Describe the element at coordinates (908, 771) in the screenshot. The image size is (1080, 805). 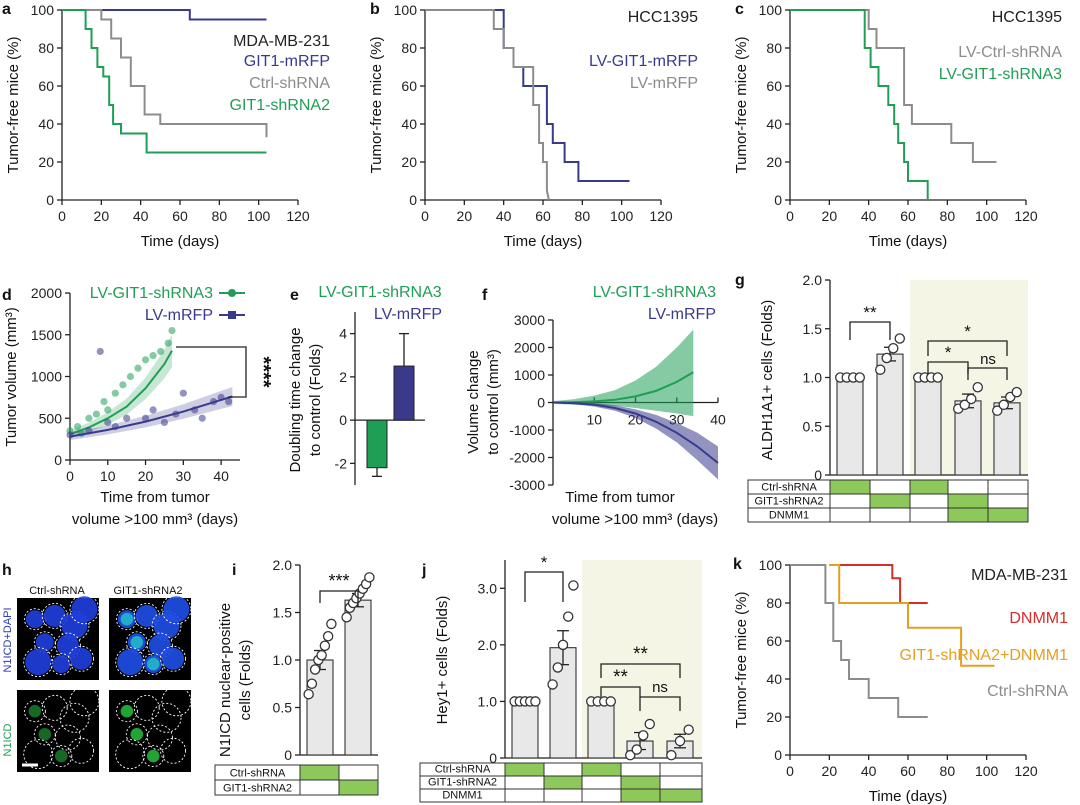
I see `k-x-tick-label: 60` at that location.